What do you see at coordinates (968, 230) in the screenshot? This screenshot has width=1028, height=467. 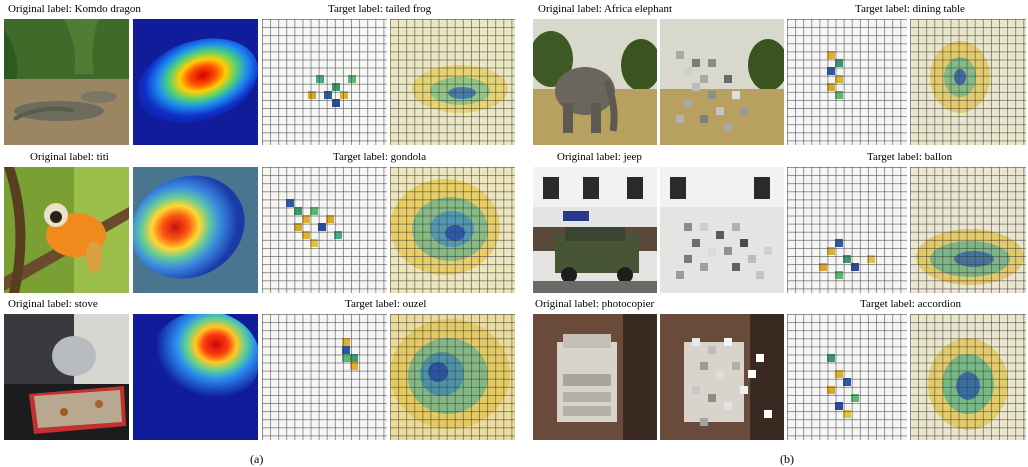 I see `perturbation-heat-b2` at bounding box center [968, 230].